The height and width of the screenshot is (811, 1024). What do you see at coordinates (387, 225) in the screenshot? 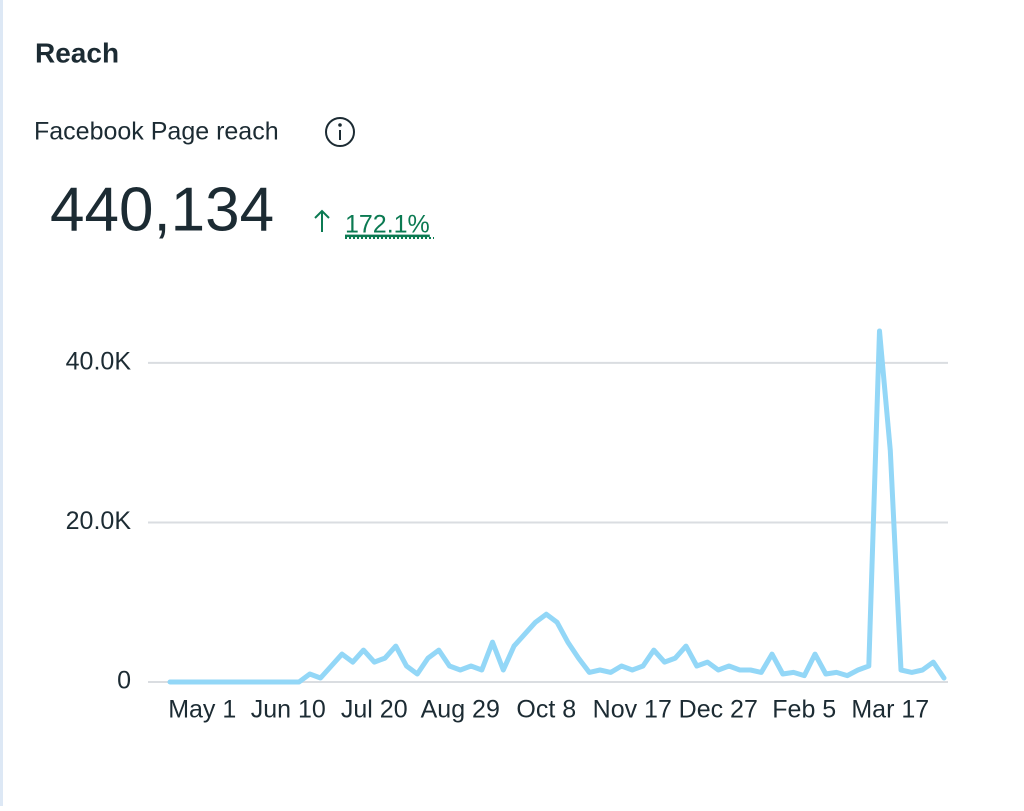
I see `metric-change: 172.1%` at bounding box center [387, 225].